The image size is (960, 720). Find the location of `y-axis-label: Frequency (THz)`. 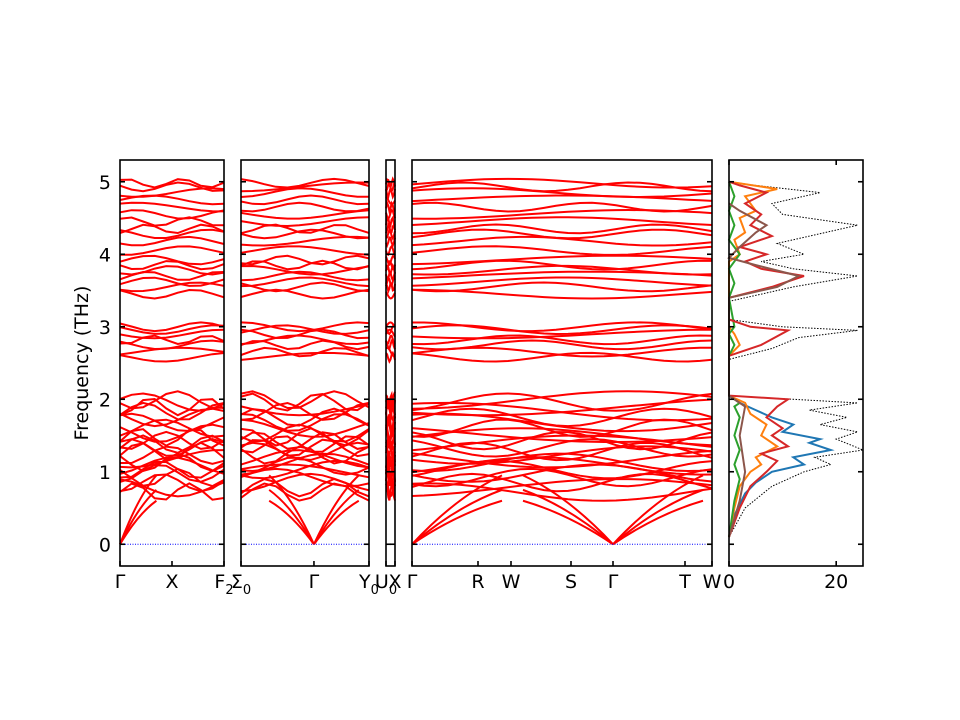

y-axis-label: Frequency (THz) is located at coordinates (82, 363).